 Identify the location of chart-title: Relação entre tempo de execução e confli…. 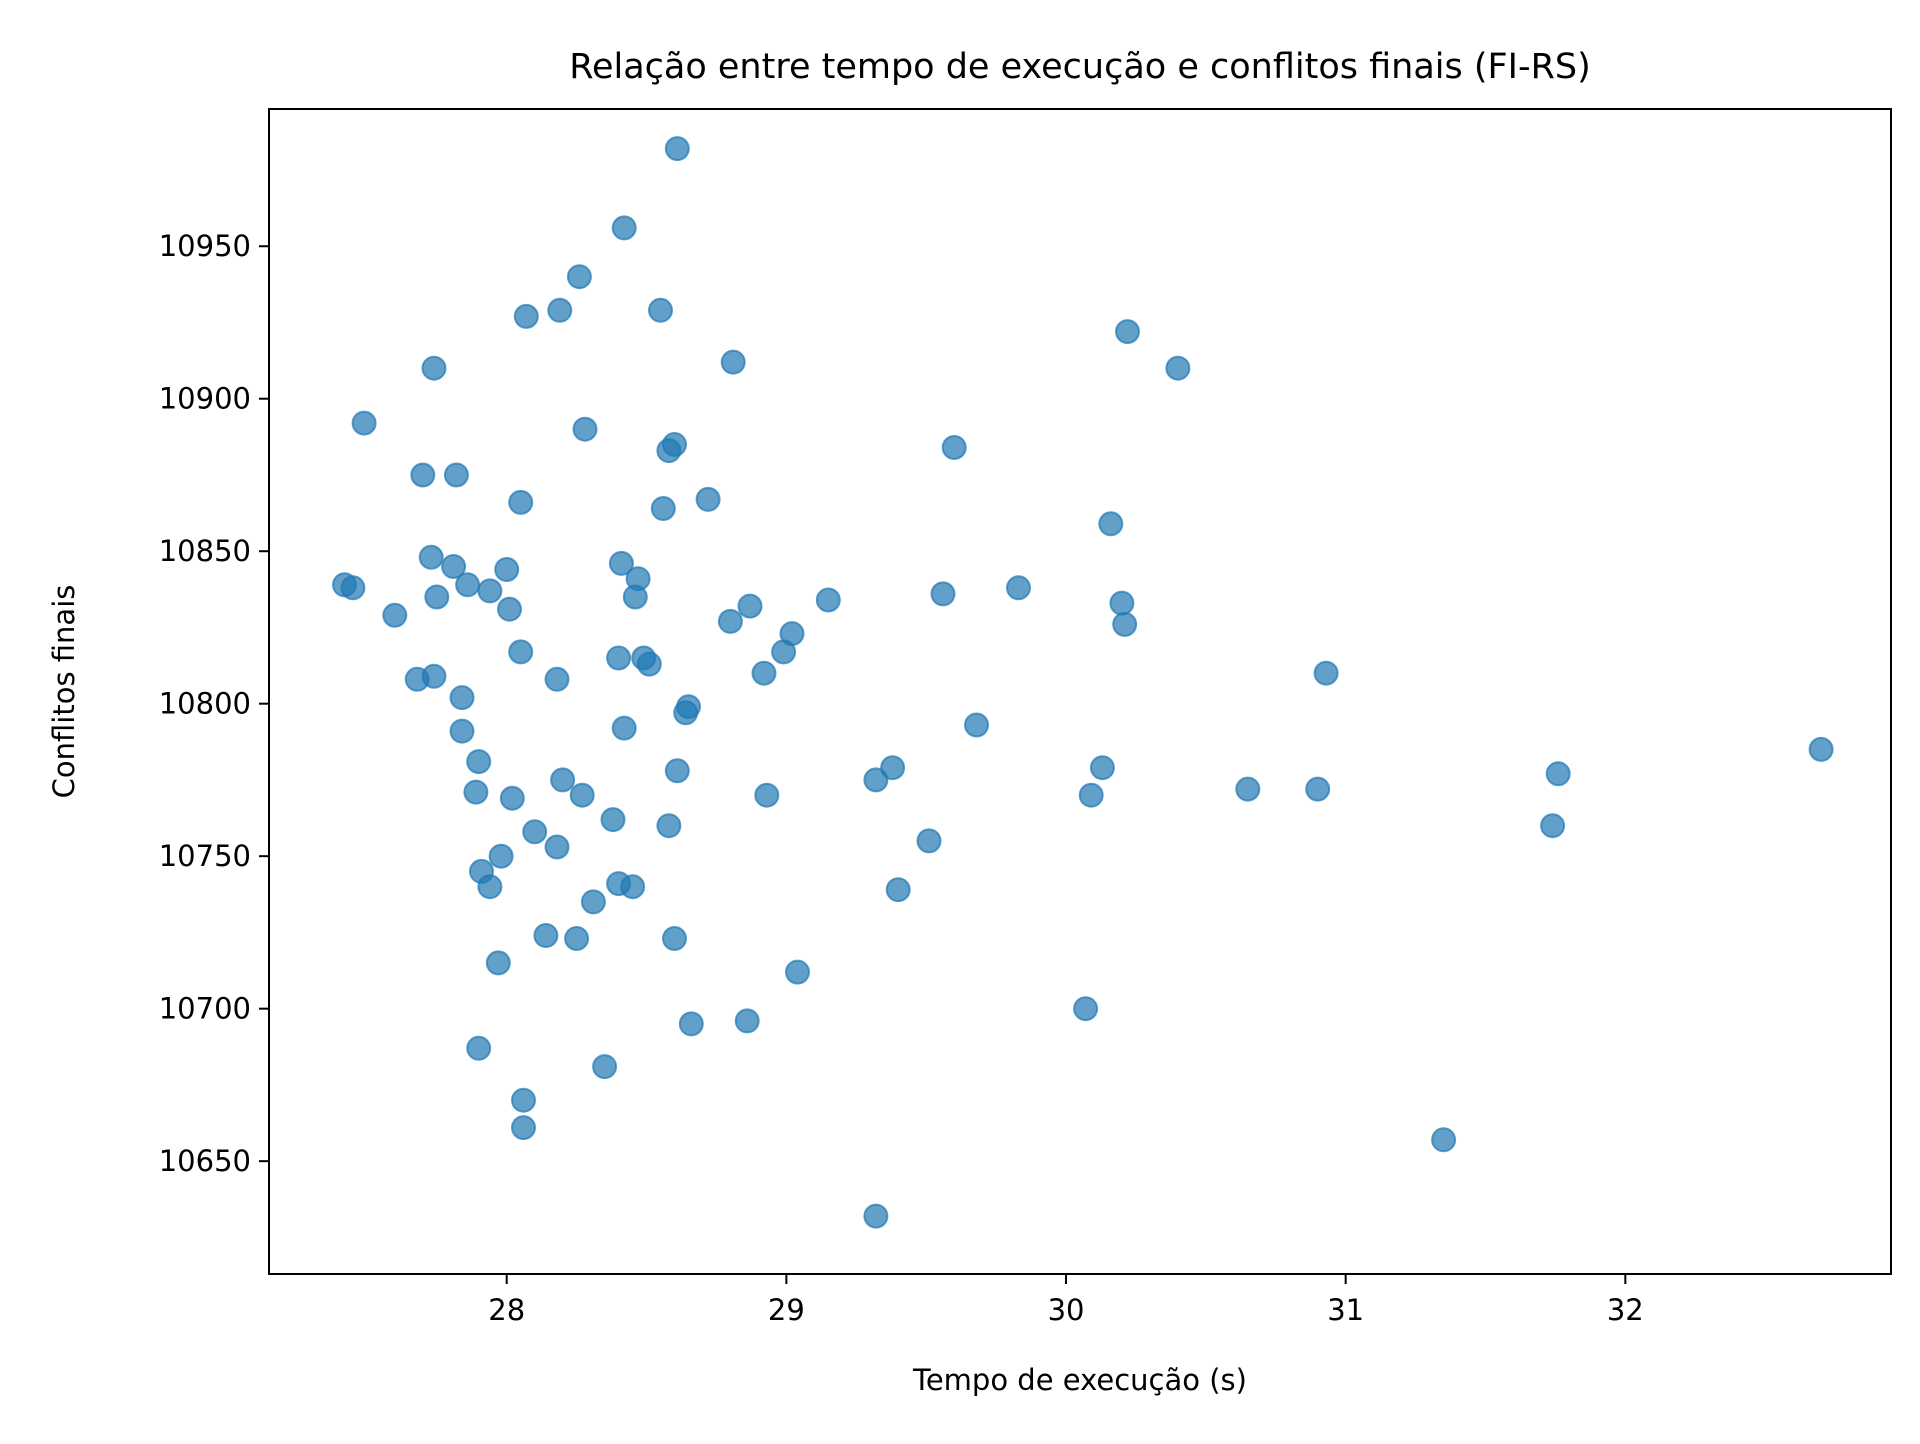
(1080, 67).